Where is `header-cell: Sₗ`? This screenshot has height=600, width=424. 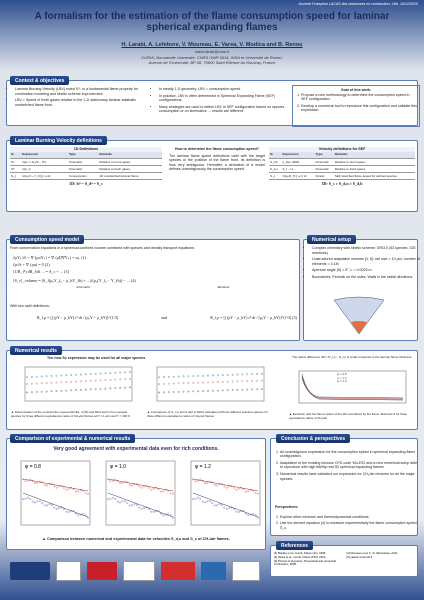 header-cell: Sₗ is located at coordinates (275, 155).